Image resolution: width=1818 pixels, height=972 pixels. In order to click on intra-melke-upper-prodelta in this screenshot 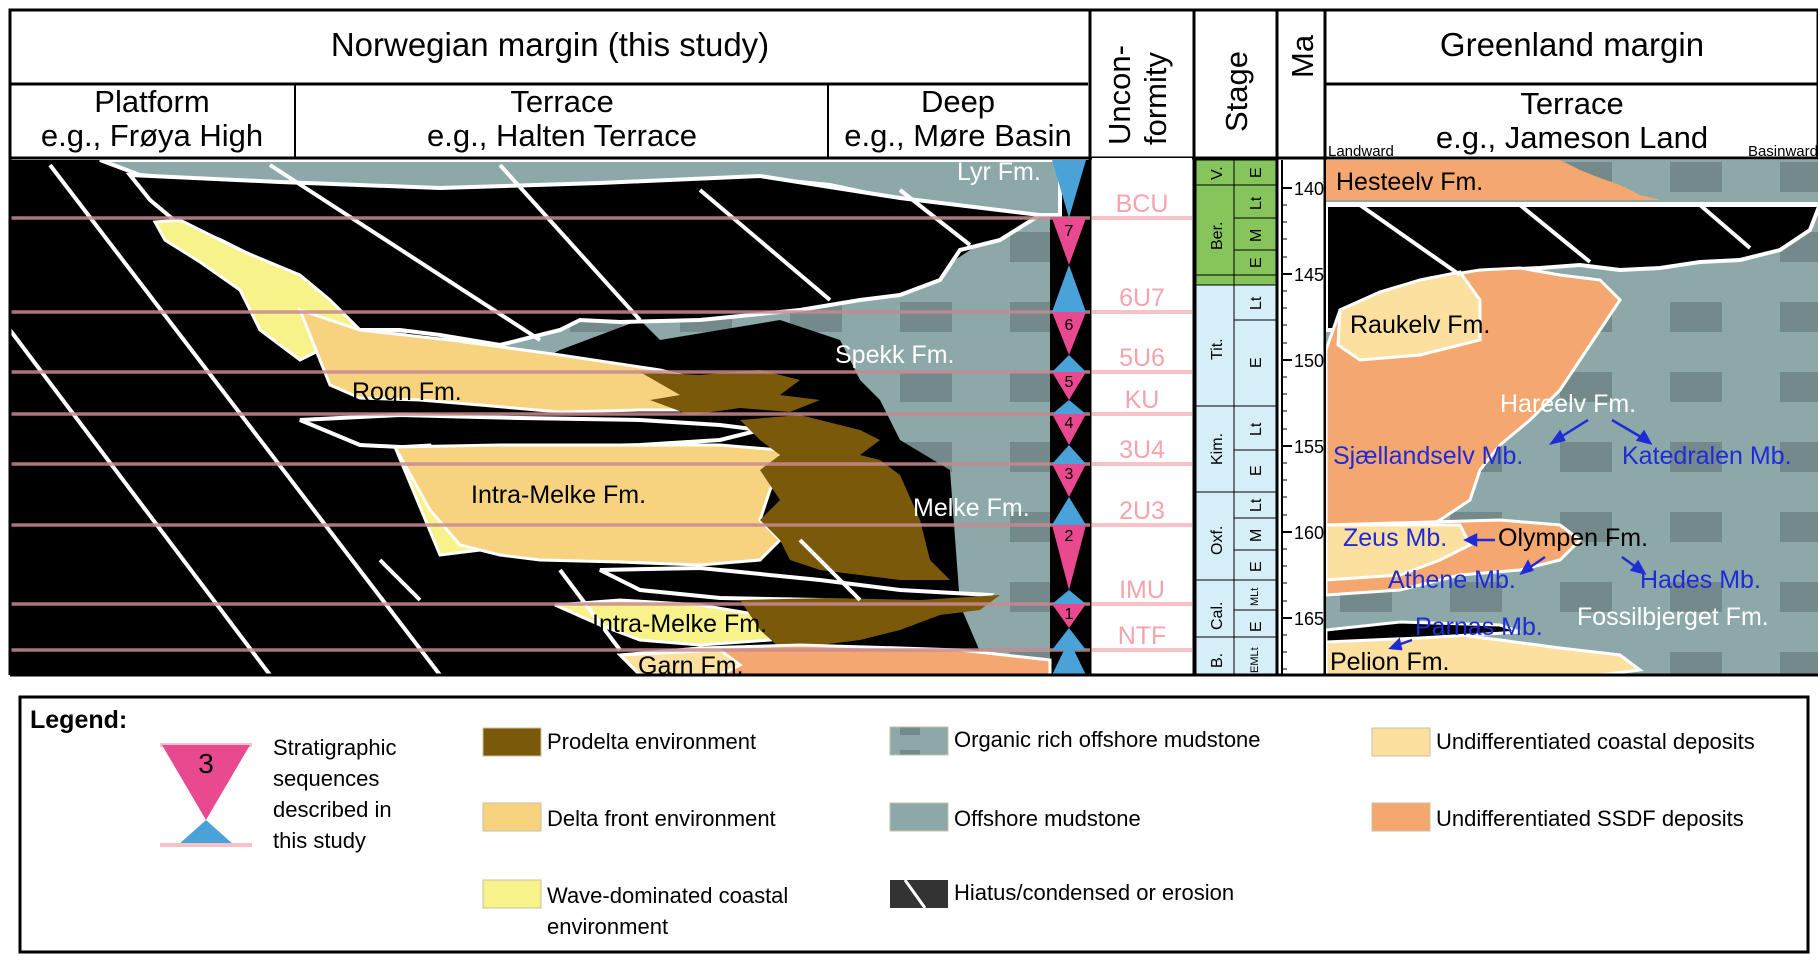, I will do `click(845, 497)`.